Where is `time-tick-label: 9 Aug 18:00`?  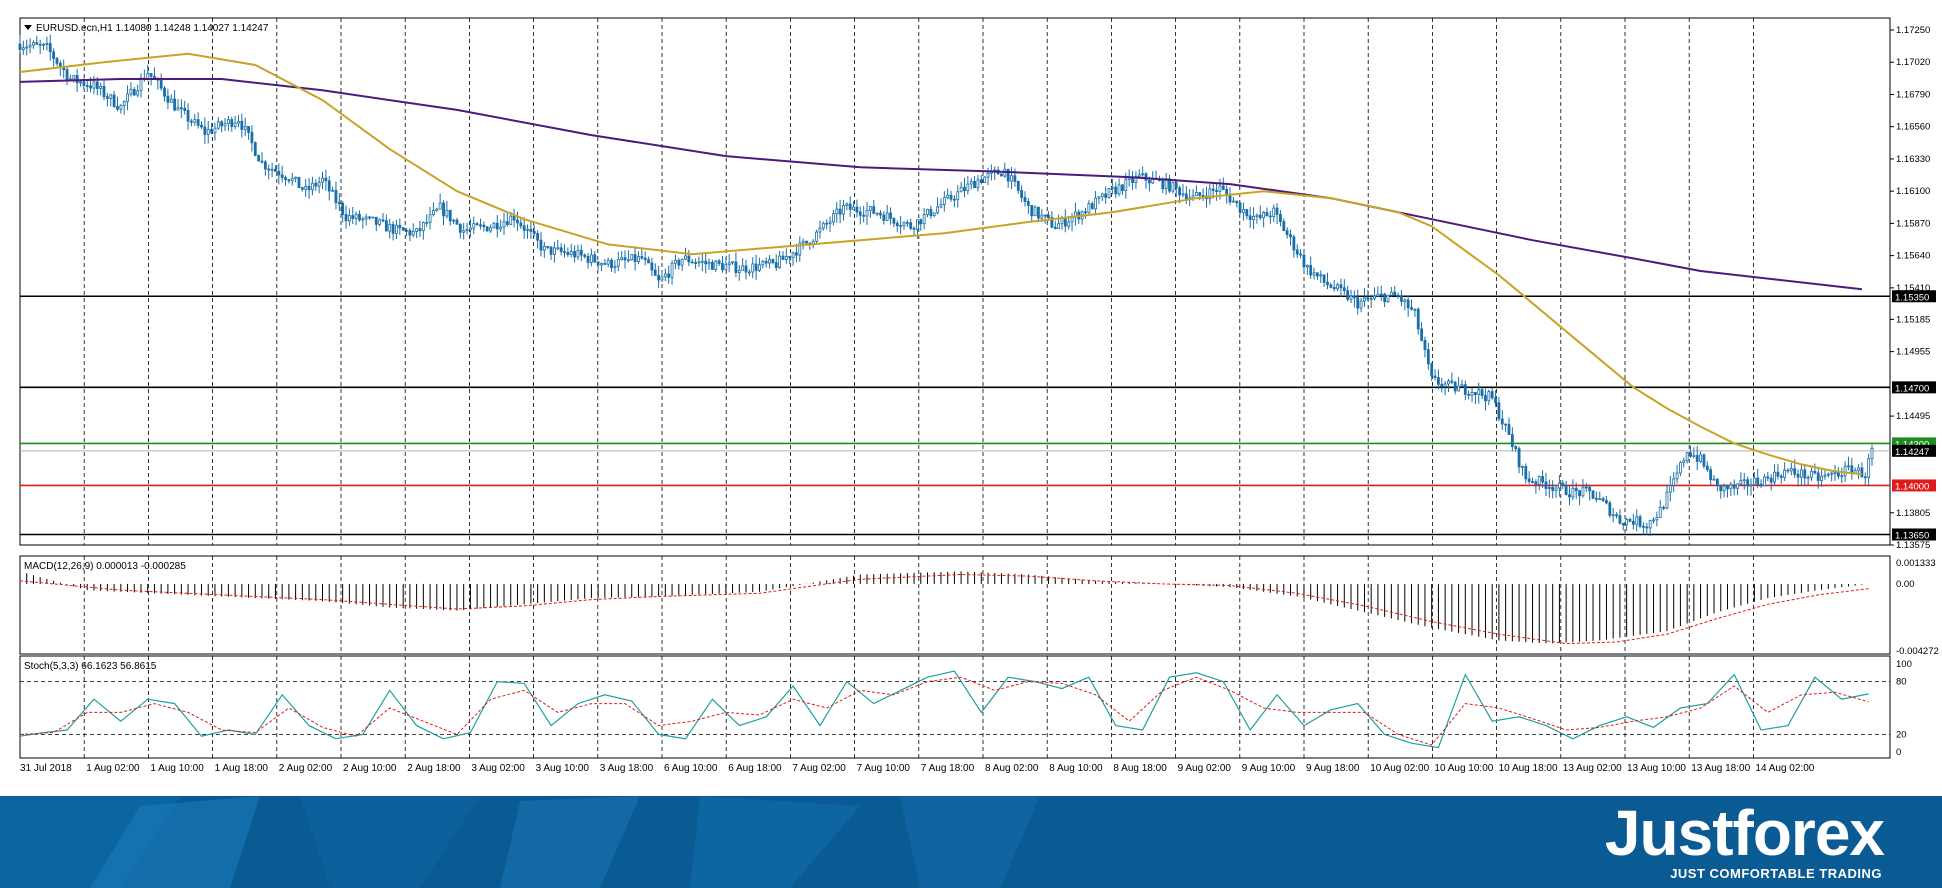 time-tick-label: 9 Aug 18:00 is located at coordinates (1333, 768).